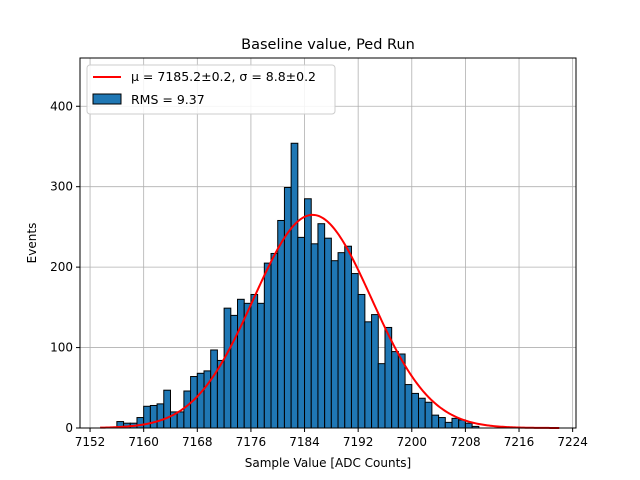 The image size is (640, 480). What do you see at coordinates (328, 45) in the screenshot?
I see `chart-title: Baseline value, Ped Run` at bounding box center [328, 45].